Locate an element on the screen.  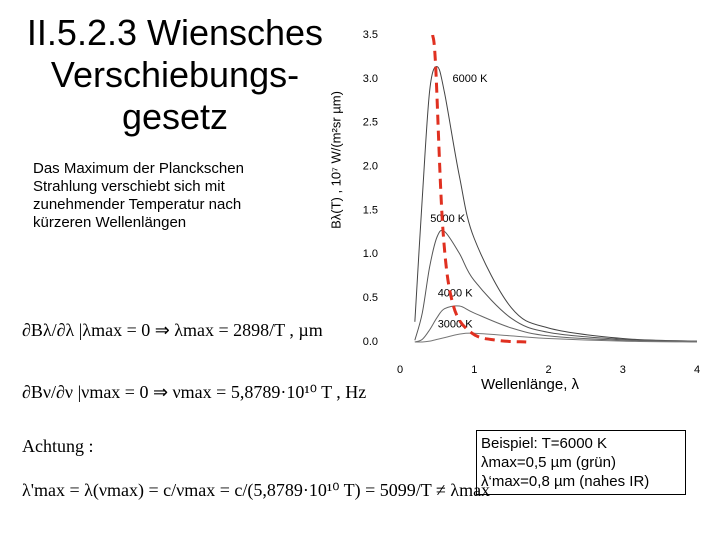
title-line: gesetz is located at coordinates (175, 116).